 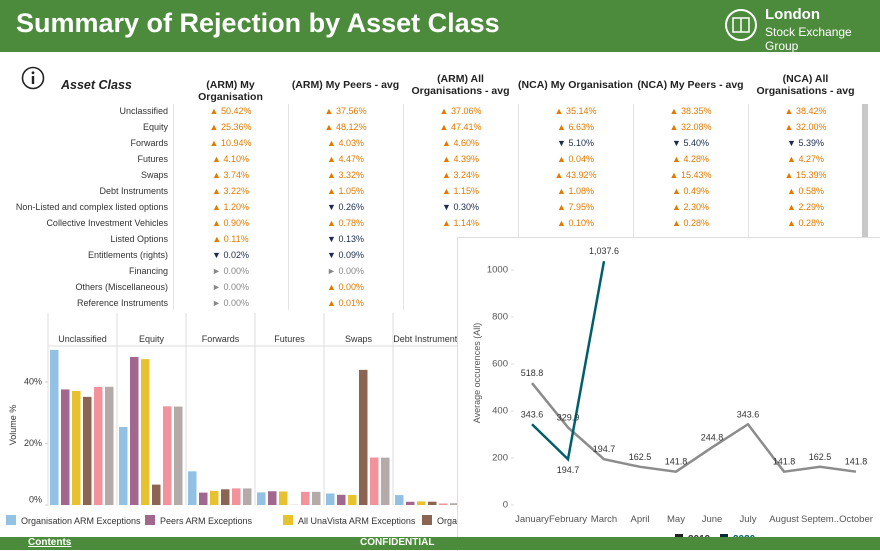 What do you see at coordinates (500, 364) in the screenshot?
I see `y-tick-label: 600` at bounding box center [500, 364].